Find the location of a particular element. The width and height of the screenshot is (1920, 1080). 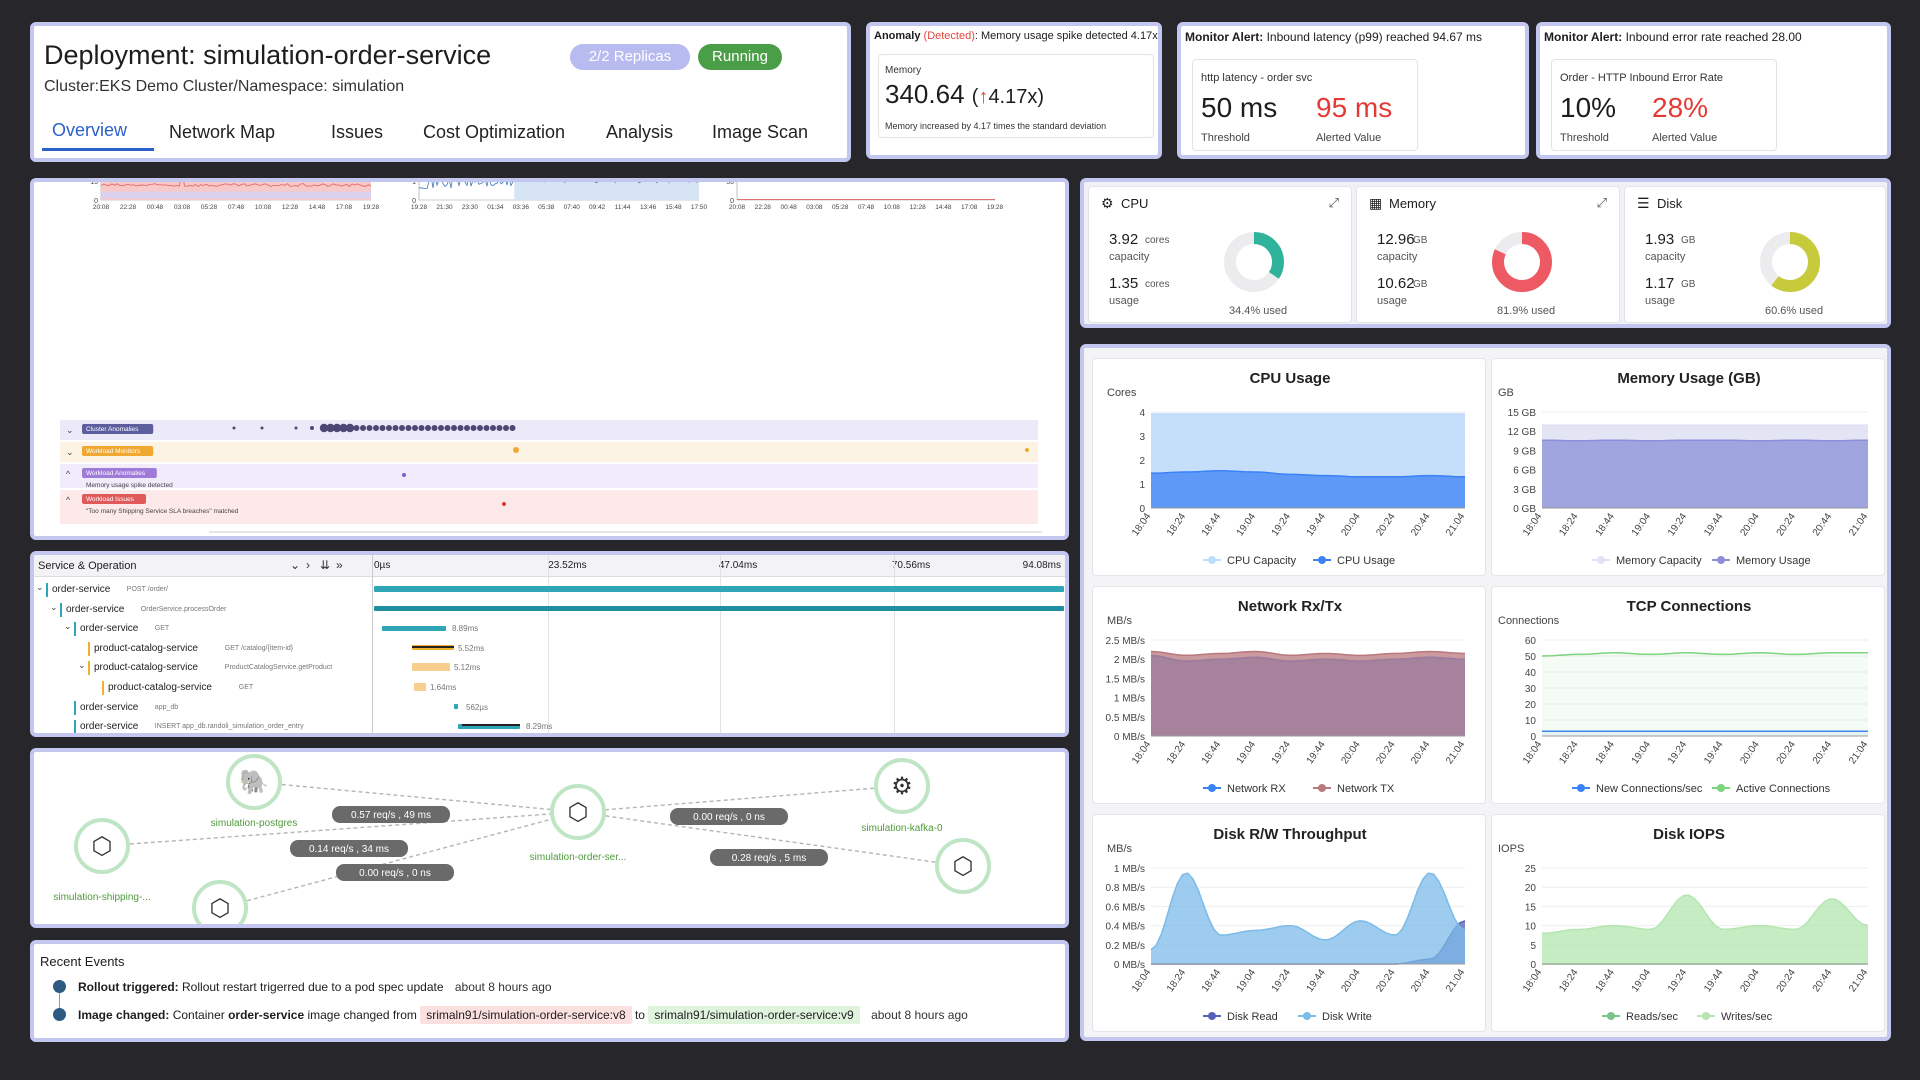

tab-overview: Overview is located at coordinates (90, 130).